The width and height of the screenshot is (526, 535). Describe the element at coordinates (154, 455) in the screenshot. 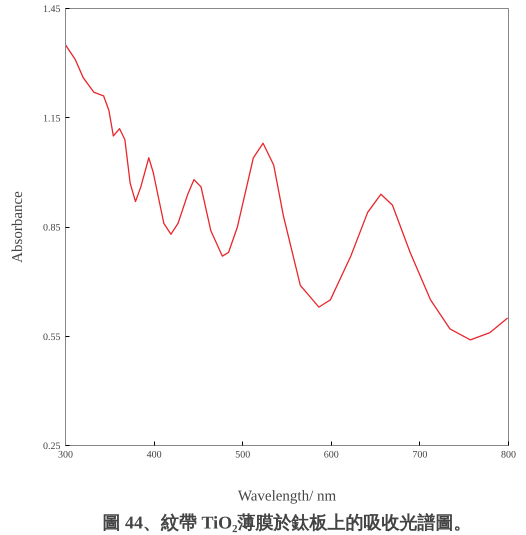

I see `x-tick-label: 400` at that location.